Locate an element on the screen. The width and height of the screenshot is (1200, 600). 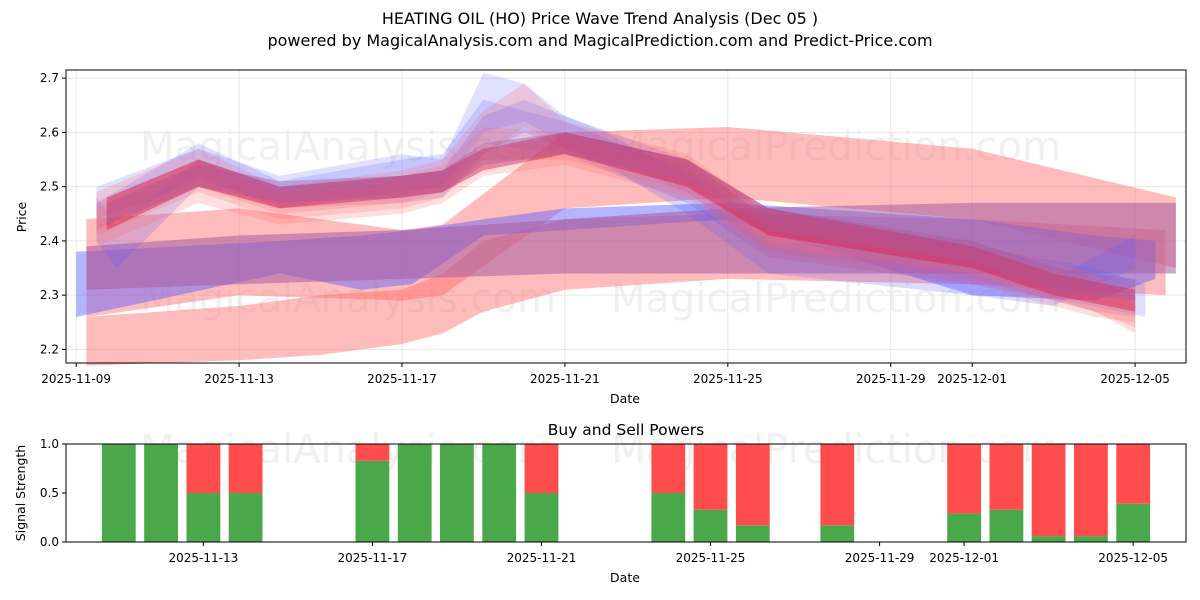
price-x-tick-label: 2025-11-29 is located at coordinates (891, 379).